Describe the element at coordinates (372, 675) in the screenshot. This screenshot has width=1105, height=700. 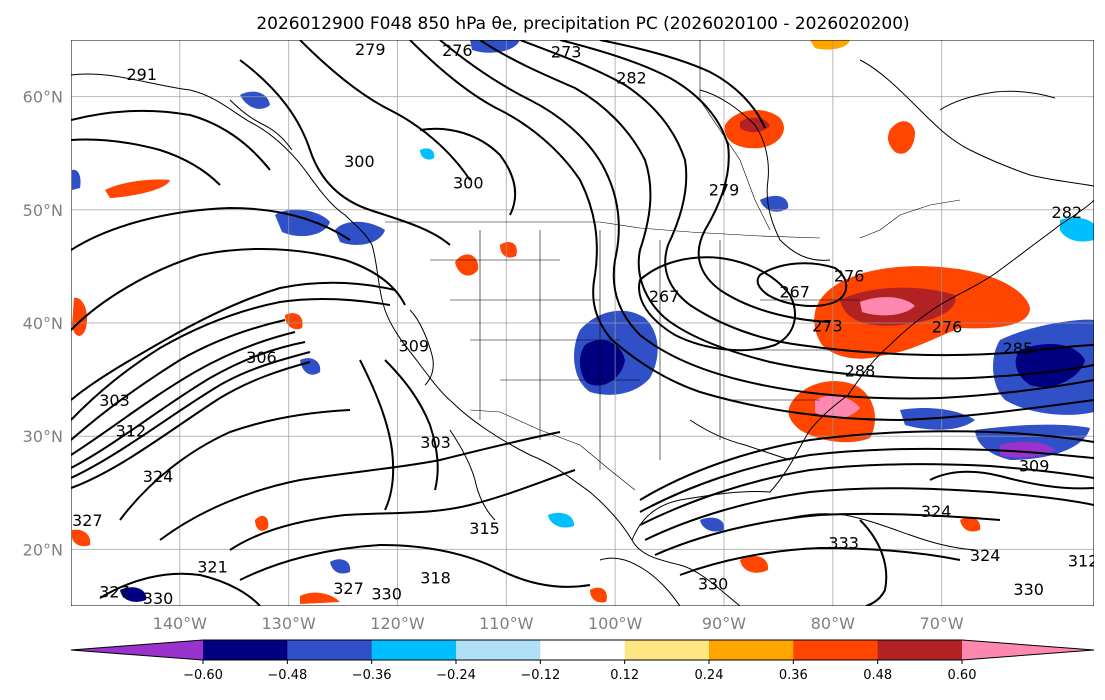
I see `colorbar-tick-label: −0.36` at that location.